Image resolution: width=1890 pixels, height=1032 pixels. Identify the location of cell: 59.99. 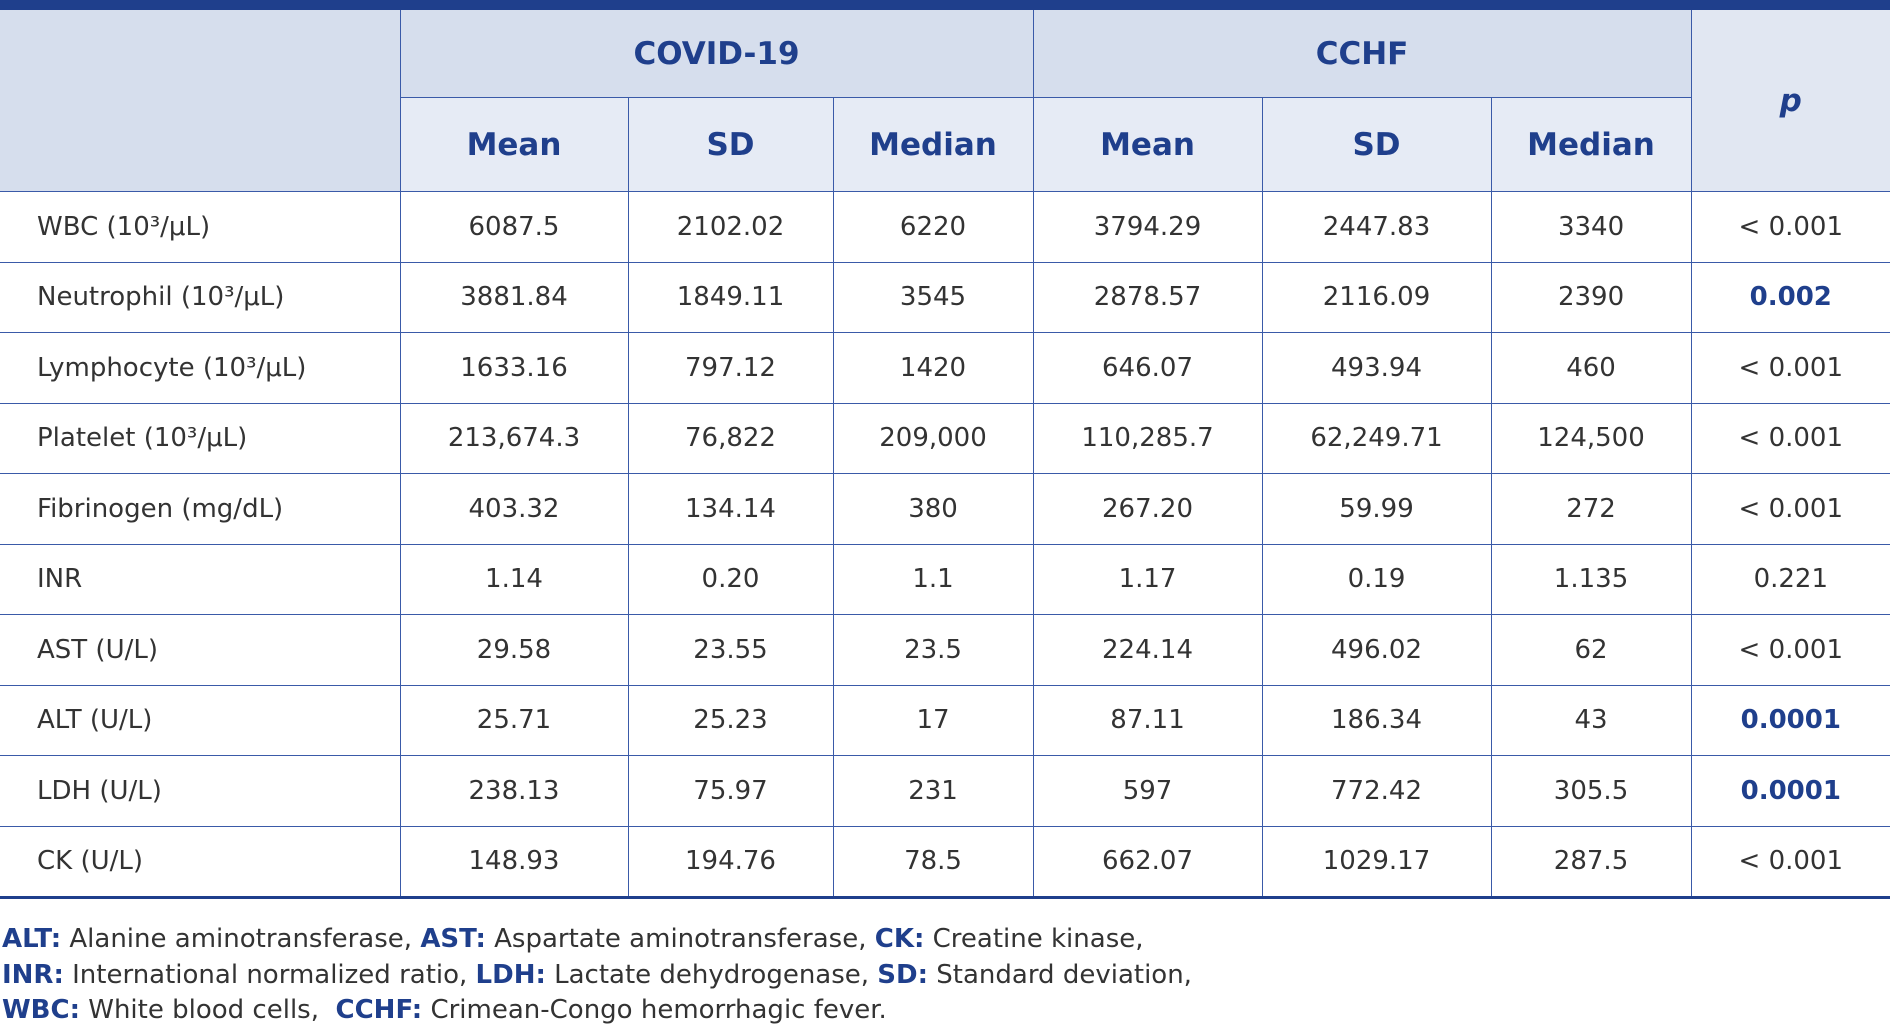
(1376, 509).